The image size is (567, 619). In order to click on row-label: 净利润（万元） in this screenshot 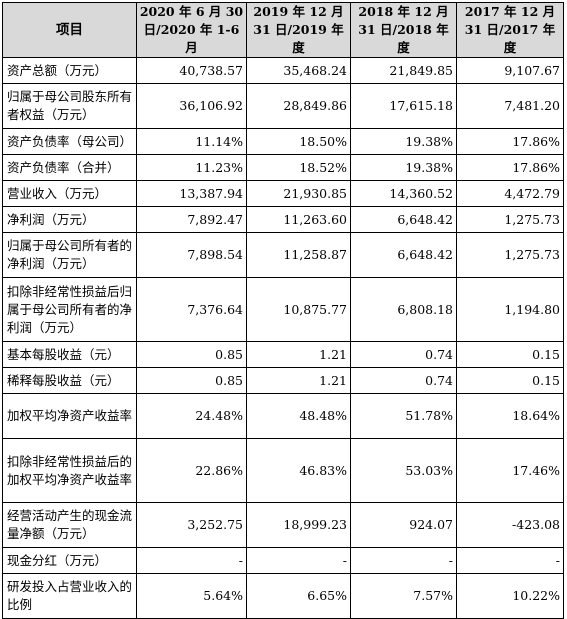, I will do `click(69, 219)`.